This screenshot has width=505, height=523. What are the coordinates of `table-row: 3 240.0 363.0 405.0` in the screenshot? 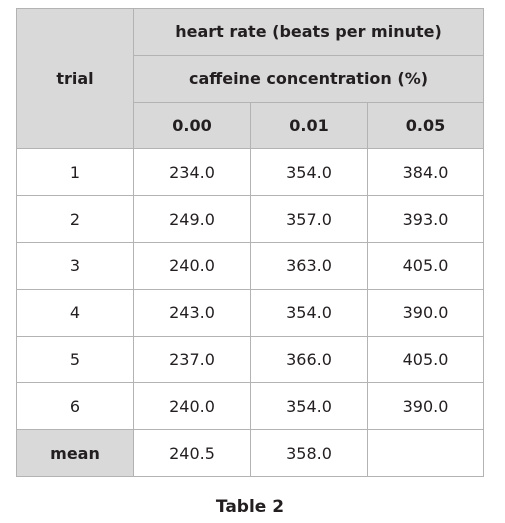 It's located at (250, 265).